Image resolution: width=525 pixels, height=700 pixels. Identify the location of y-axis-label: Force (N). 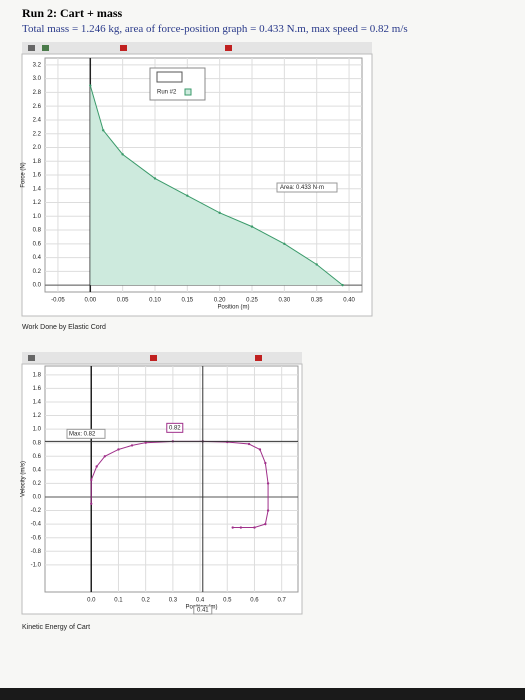
(24, 174).